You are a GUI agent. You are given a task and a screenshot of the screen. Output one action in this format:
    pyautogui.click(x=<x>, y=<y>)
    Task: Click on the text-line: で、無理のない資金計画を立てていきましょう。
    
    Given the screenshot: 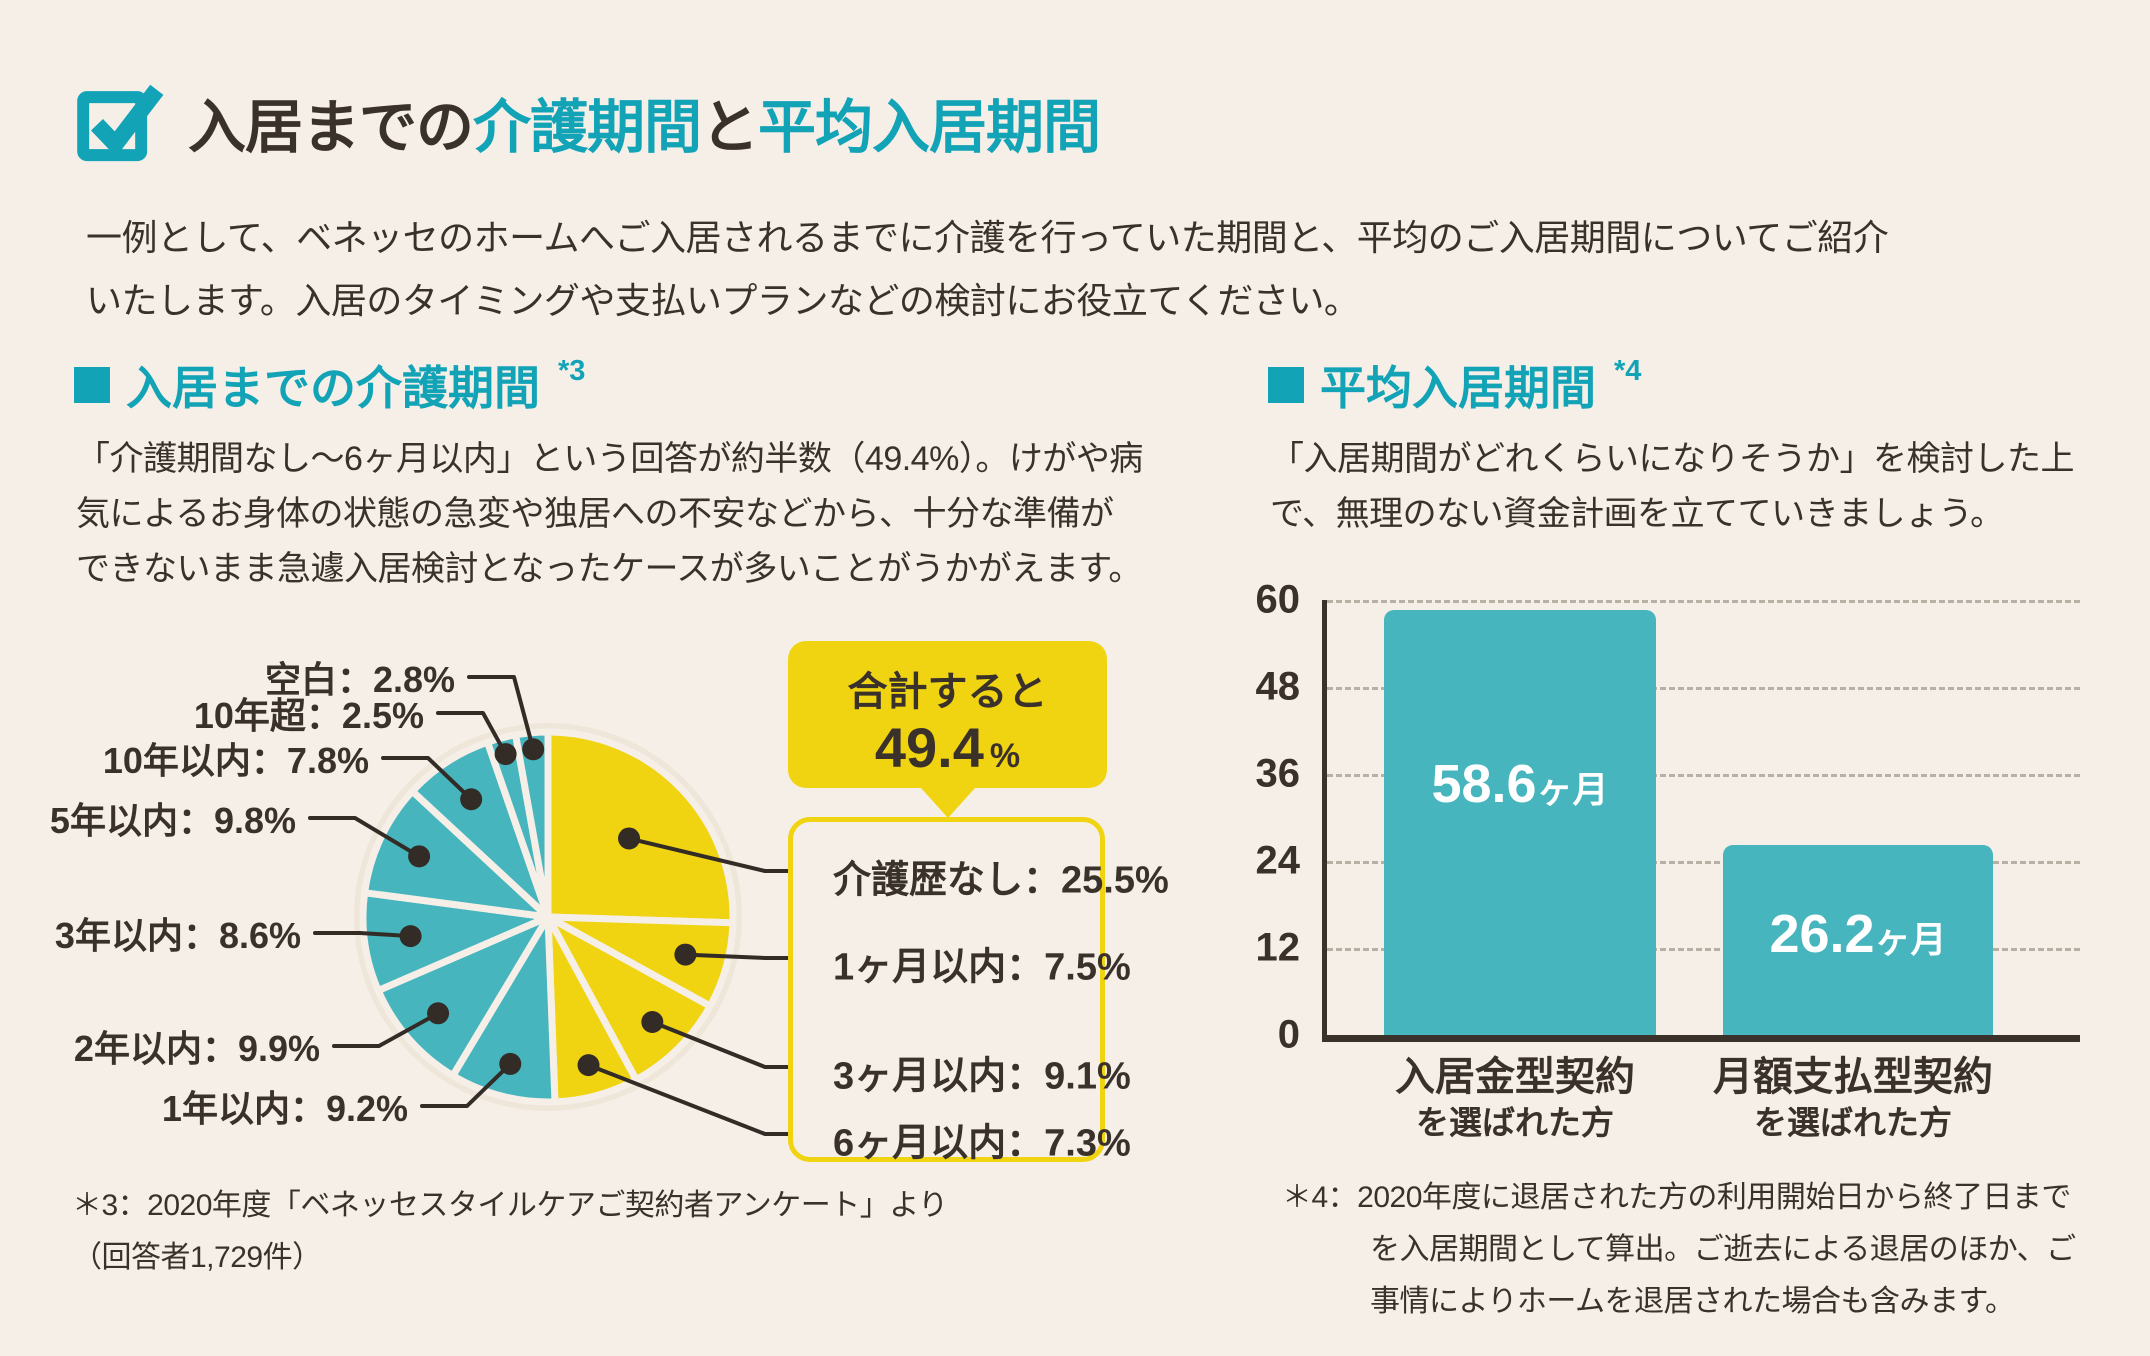 What is the action you would take?
    pyautogui.click(x=1637, y=514)
    